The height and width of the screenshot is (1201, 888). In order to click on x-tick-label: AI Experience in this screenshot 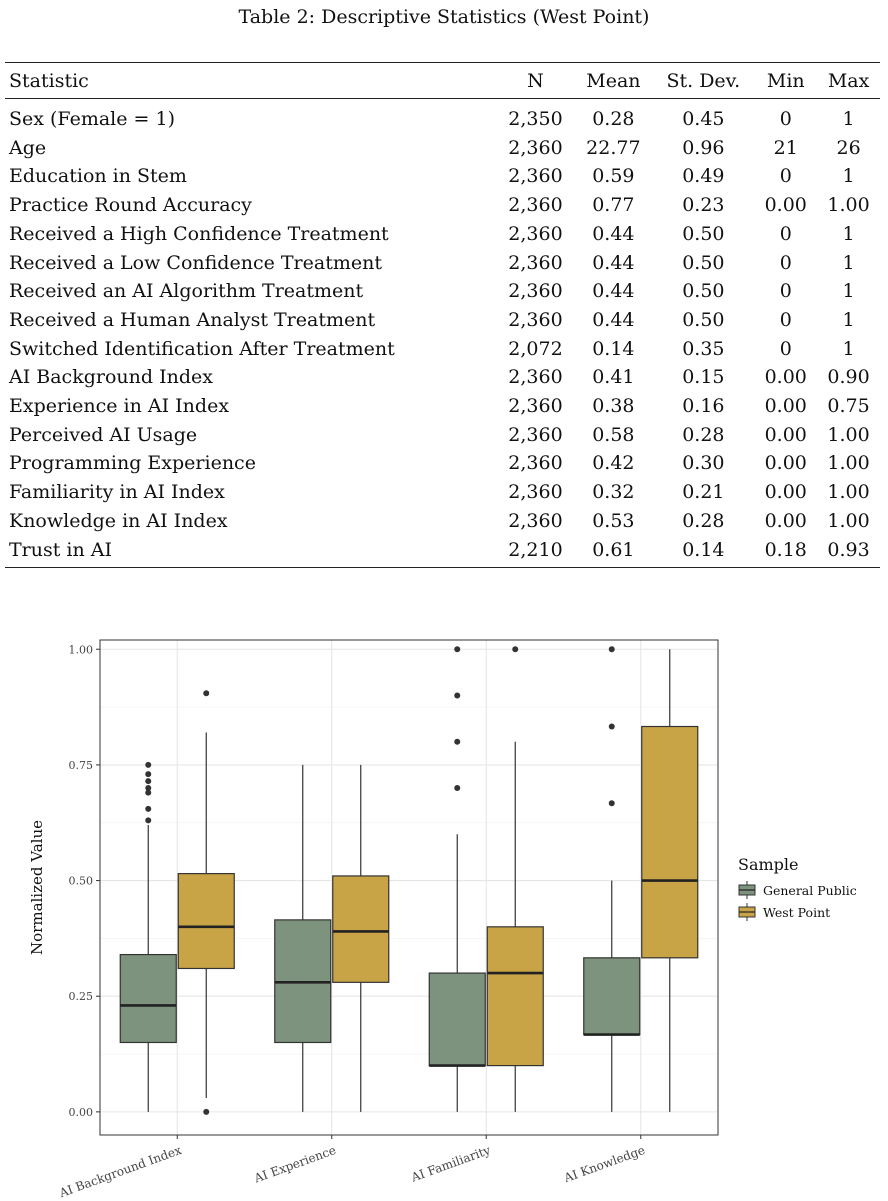, I will do `click(294, 1164)`.